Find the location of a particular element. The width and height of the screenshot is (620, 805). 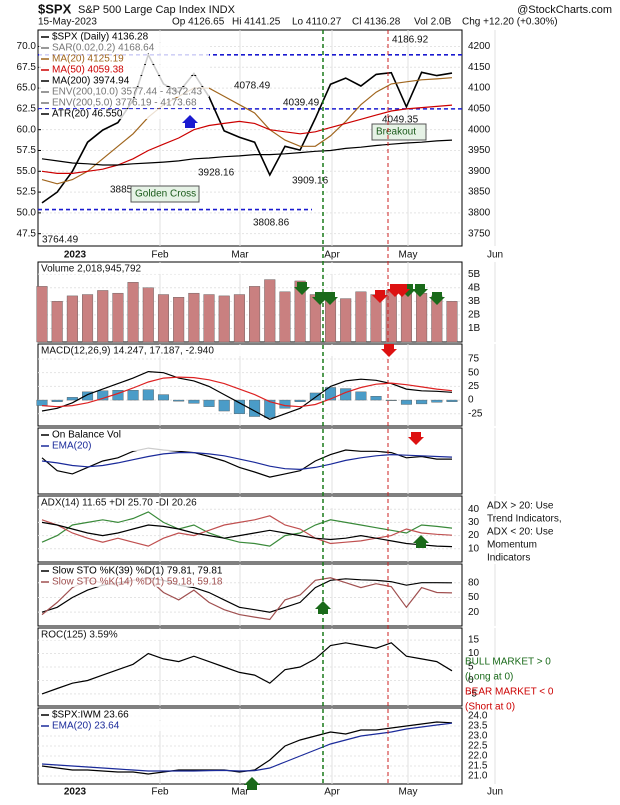

y-tick-label: 21.0 is located at coordinates (478, 776).